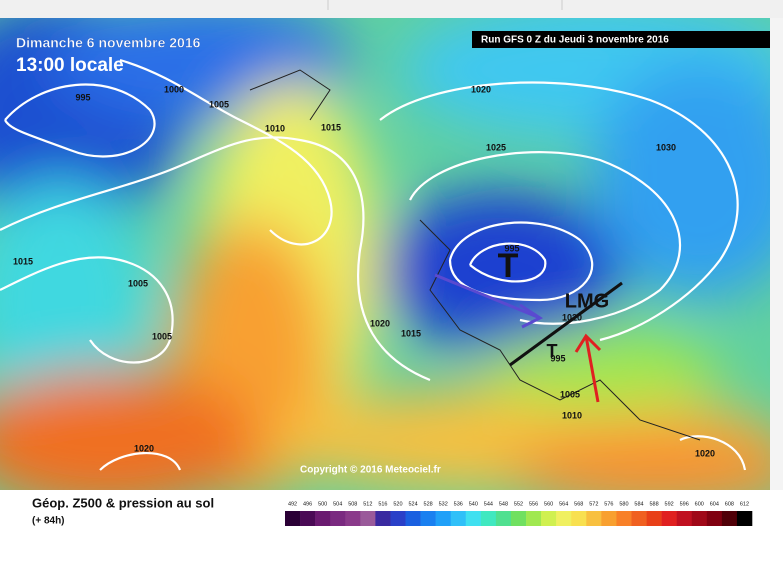  What do you see at coordinates (653, 504) in the screenshot?
I see `colorbar-label: 588` at bounding box center [653, 504].